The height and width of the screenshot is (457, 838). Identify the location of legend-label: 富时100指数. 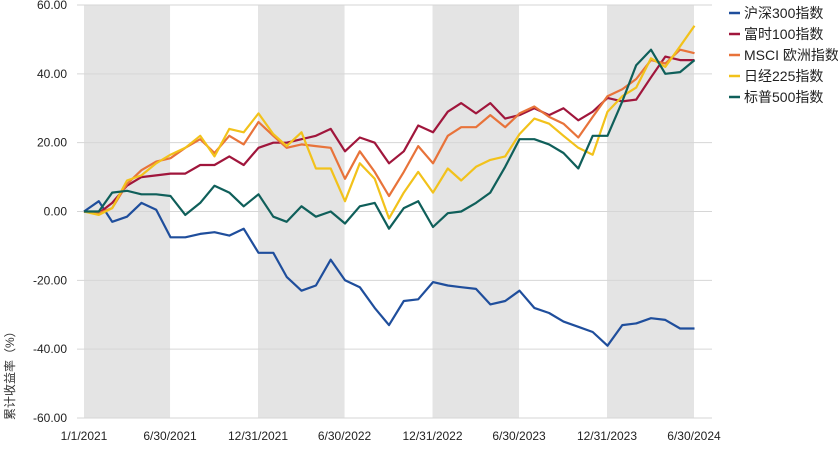
(783, 34).